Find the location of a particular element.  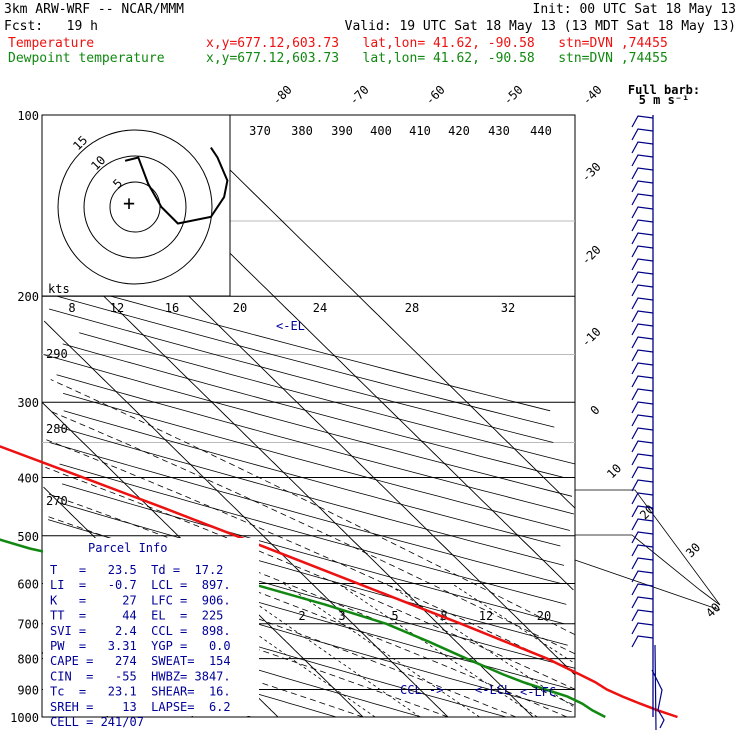

init-time: Init: 00 UTC Sat 18 May 13 is located at coordinates (634, 9).